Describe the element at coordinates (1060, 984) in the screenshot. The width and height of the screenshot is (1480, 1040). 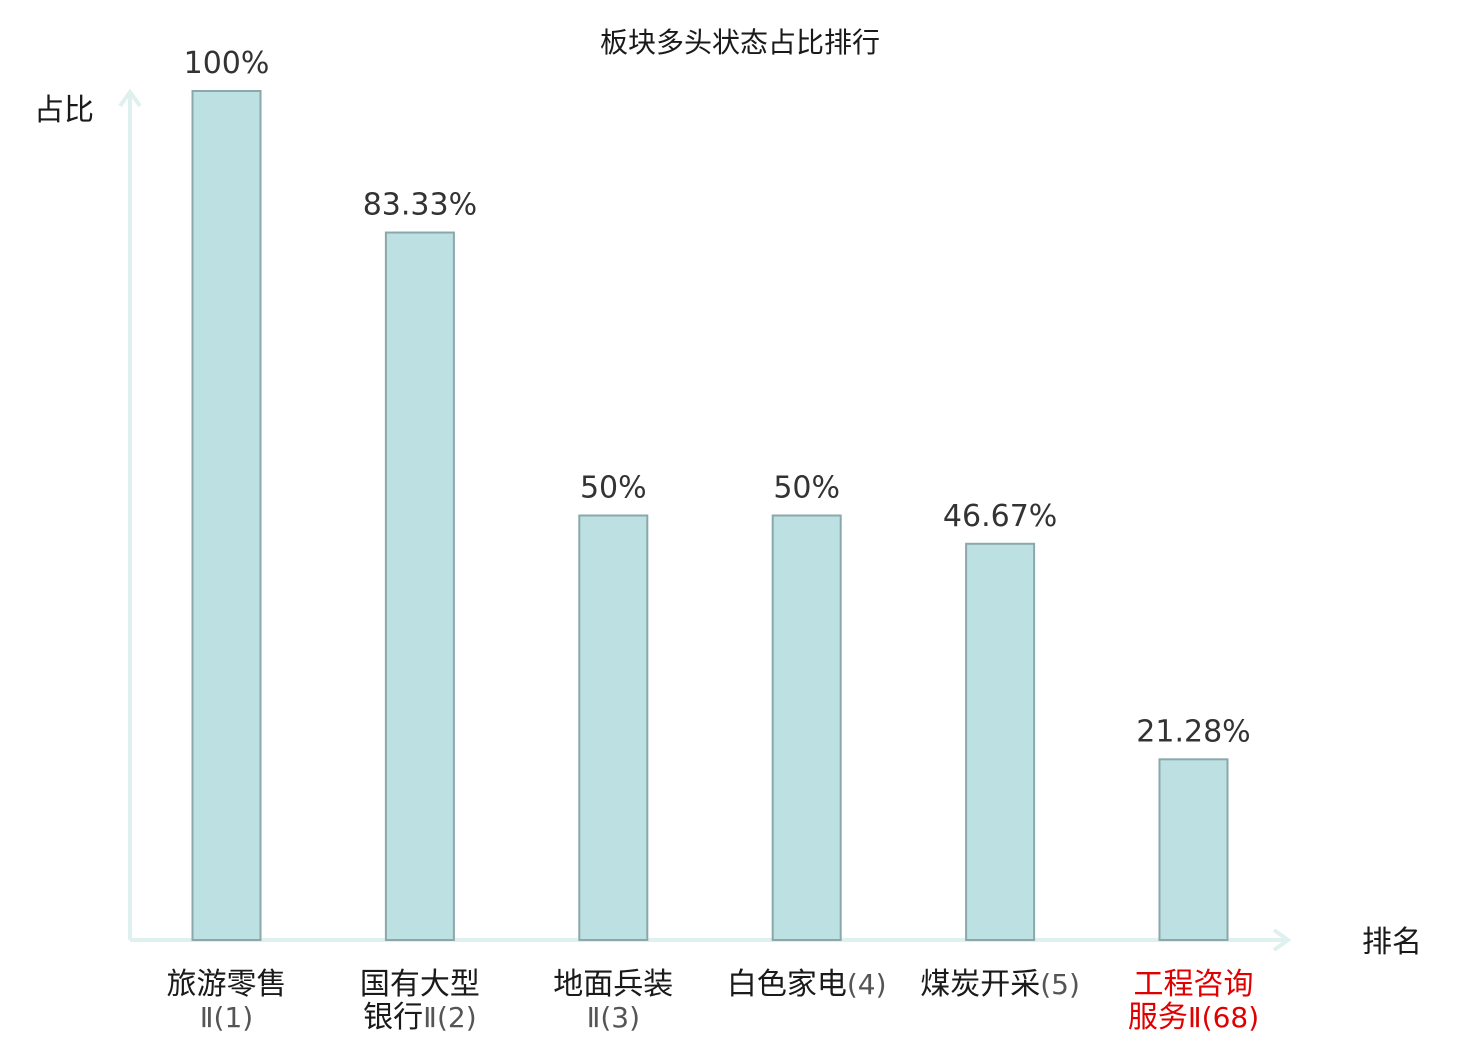
I see `category-rank: (5)` at that location.